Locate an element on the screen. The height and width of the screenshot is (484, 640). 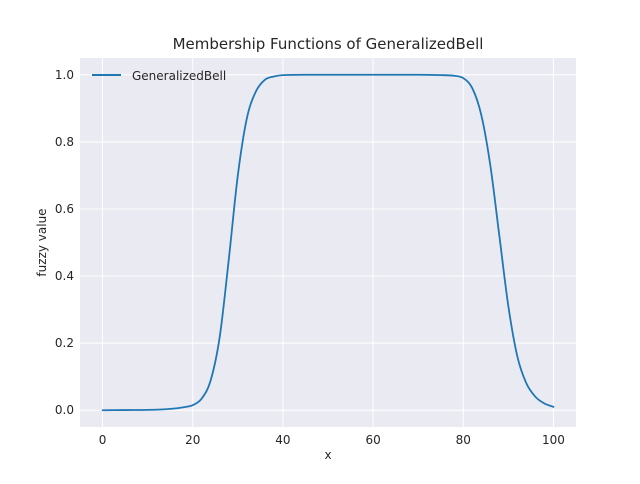
x-tick-label: 80 is located at coordinates (463, 440).